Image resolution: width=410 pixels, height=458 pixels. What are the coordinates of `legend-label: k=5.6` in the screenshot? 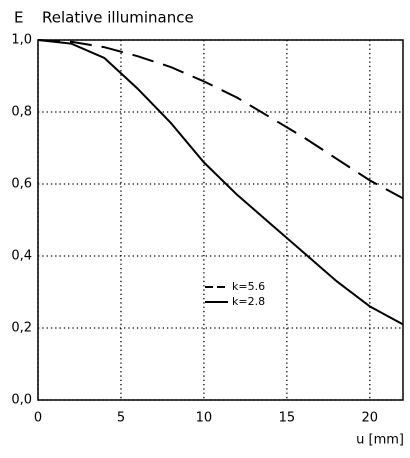 It's located at (248, 286).